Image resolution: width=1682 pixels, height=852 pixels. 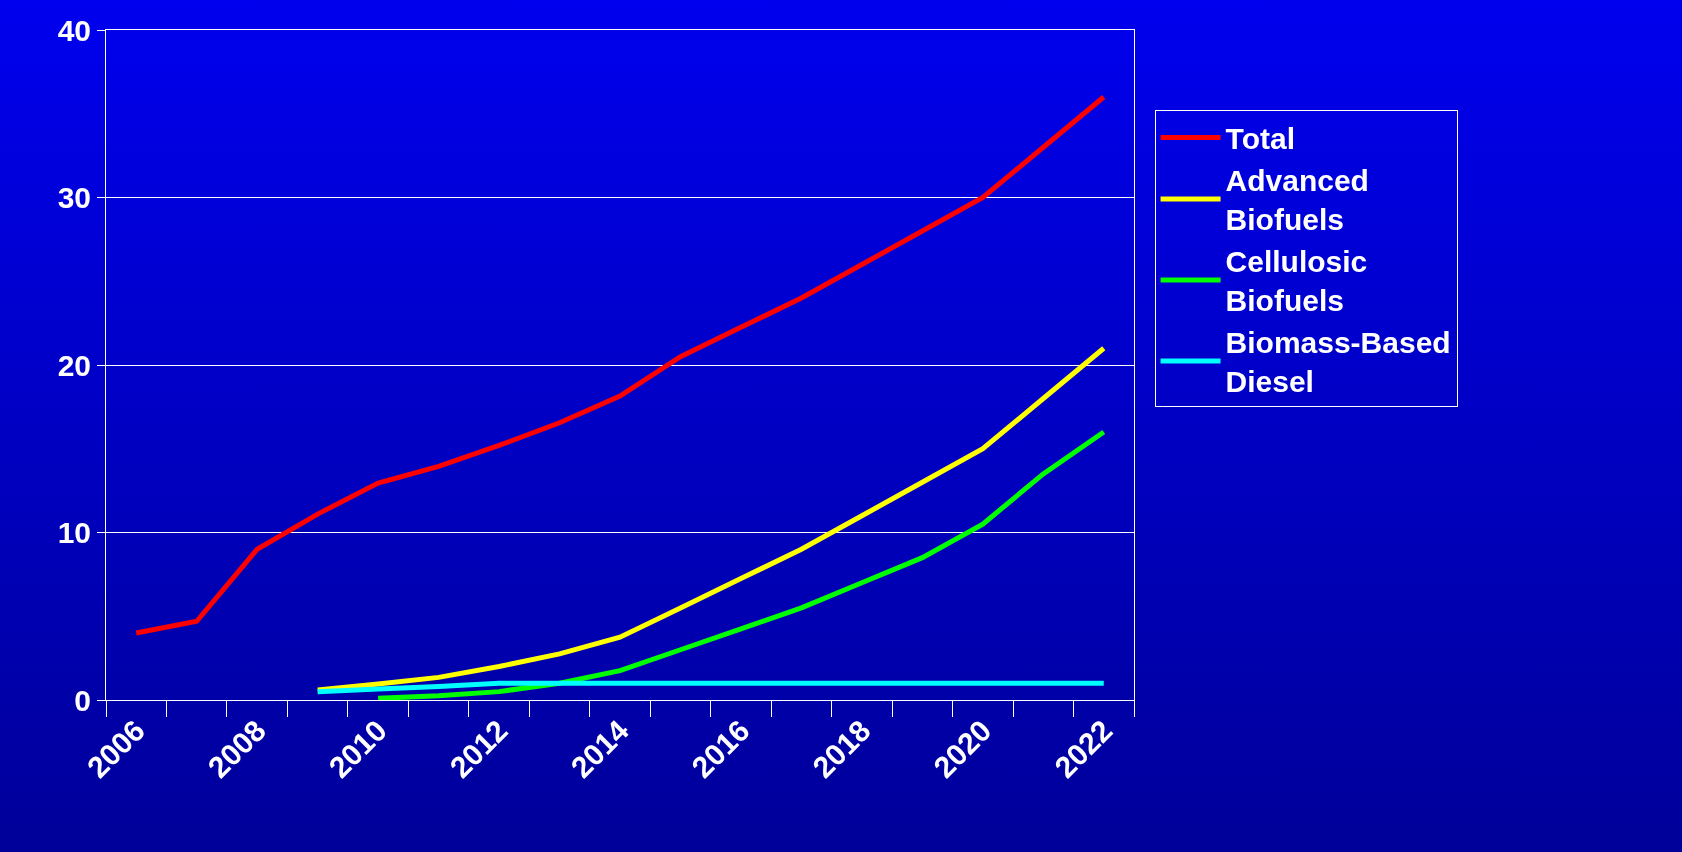 I want to click on legend-label: Advanced Biofuels, so click(x=1297, y=200).